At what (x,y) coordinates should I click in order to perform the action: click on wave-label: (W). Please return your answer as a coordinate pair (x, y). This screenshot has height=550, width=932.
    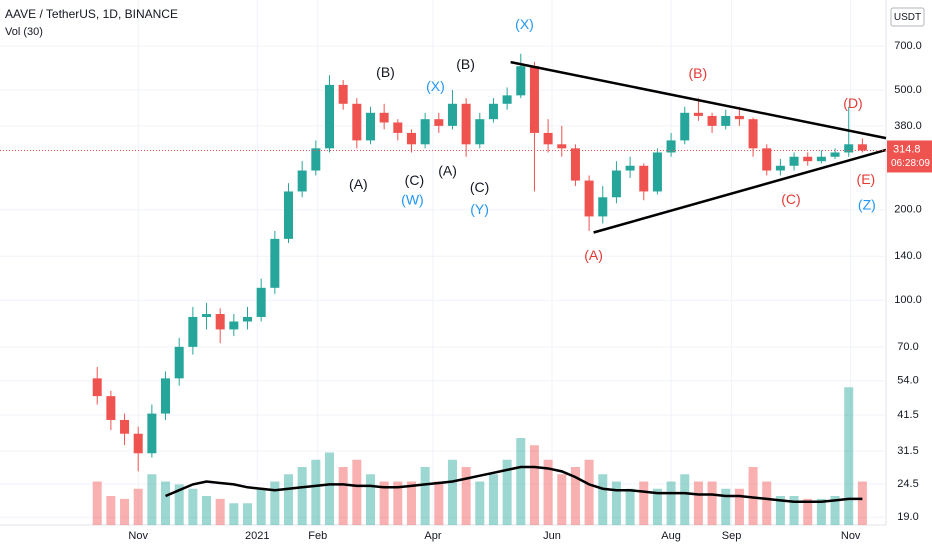
    Looking at the image, I should click on (412, 200).